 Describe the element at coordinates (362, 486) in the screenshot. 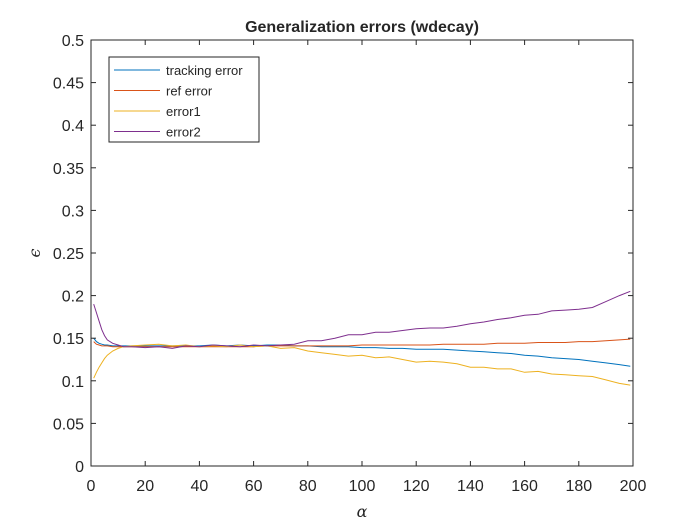

I see `x-tick-label: 100` at that location.